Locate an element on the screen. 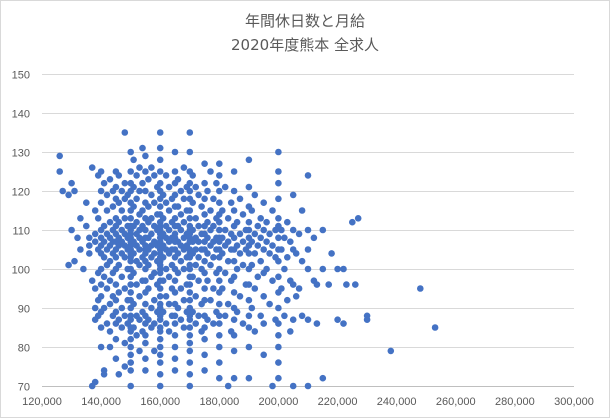 Image resolution: width=610 pixels, height=418 pixels. chart-title: 年間休日数と月給 is located at coordinates (305, 21).